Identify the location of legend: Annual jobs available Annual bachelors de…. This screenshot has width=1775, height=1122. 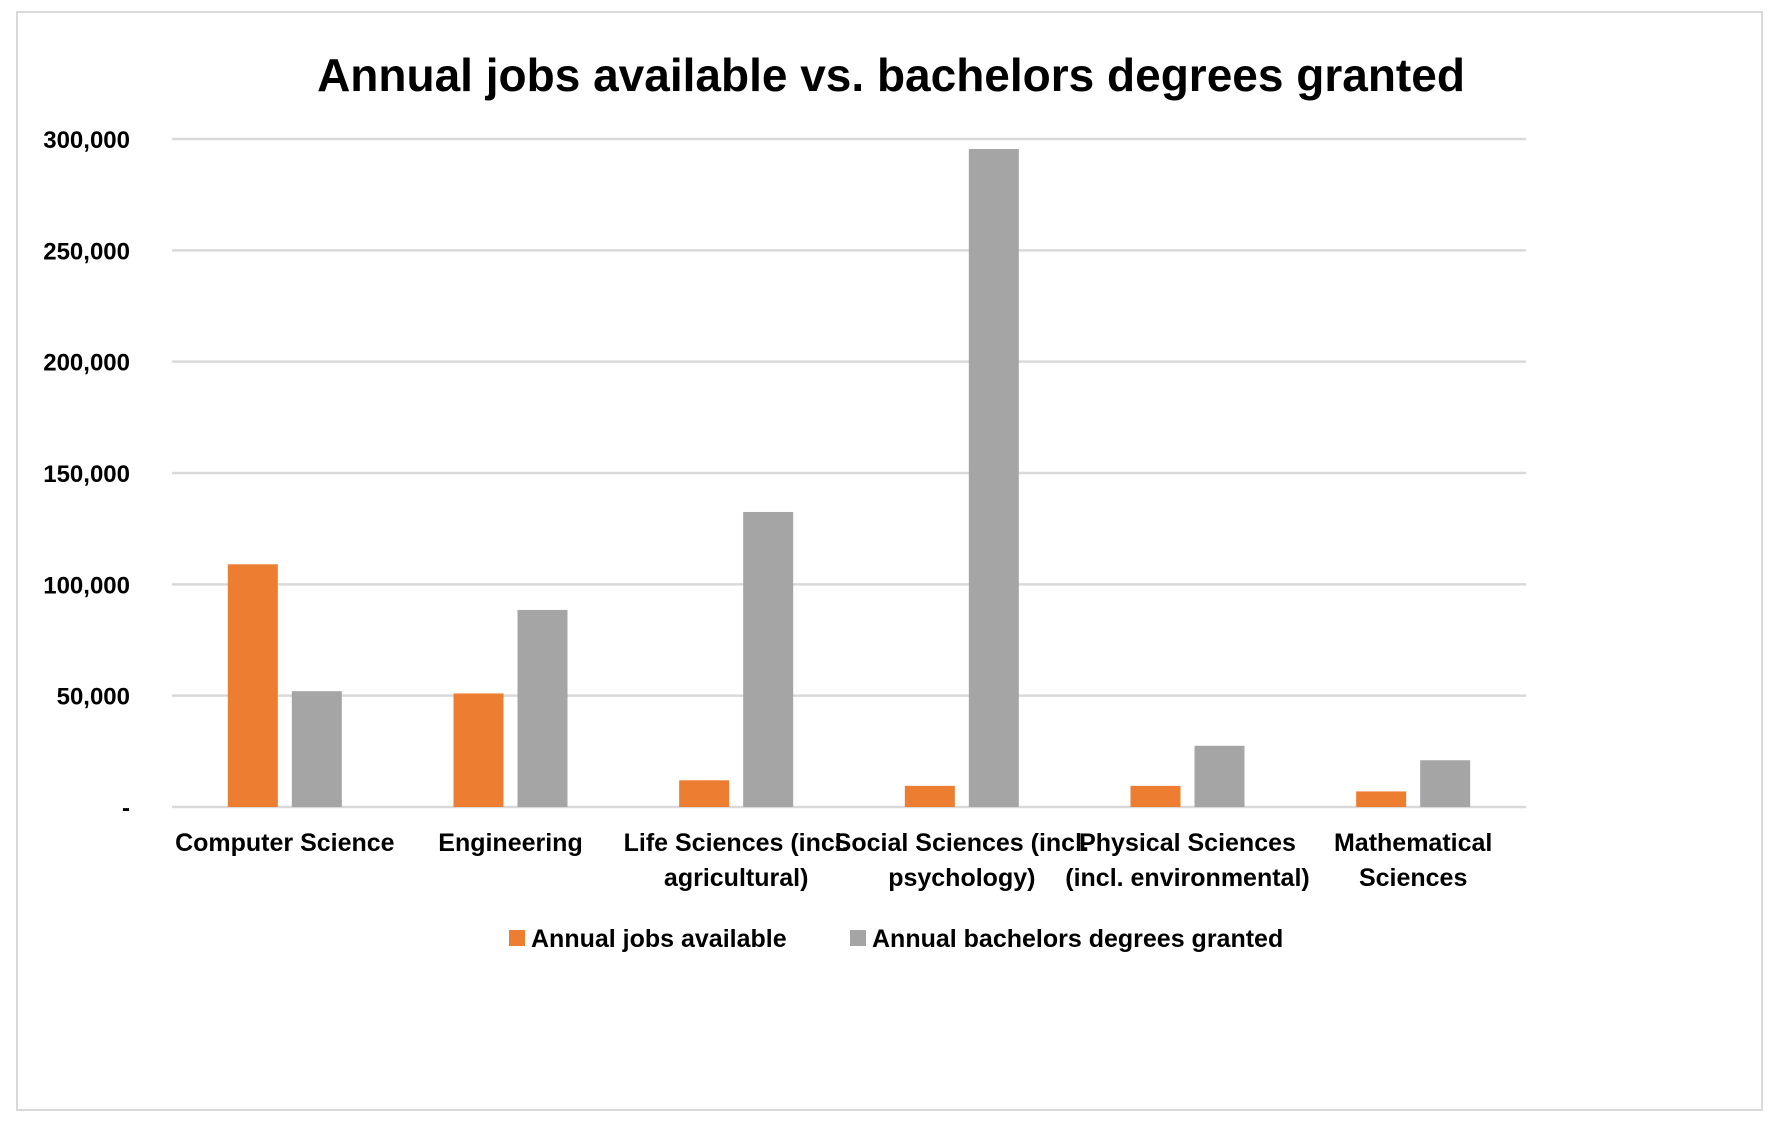
(896, 939).